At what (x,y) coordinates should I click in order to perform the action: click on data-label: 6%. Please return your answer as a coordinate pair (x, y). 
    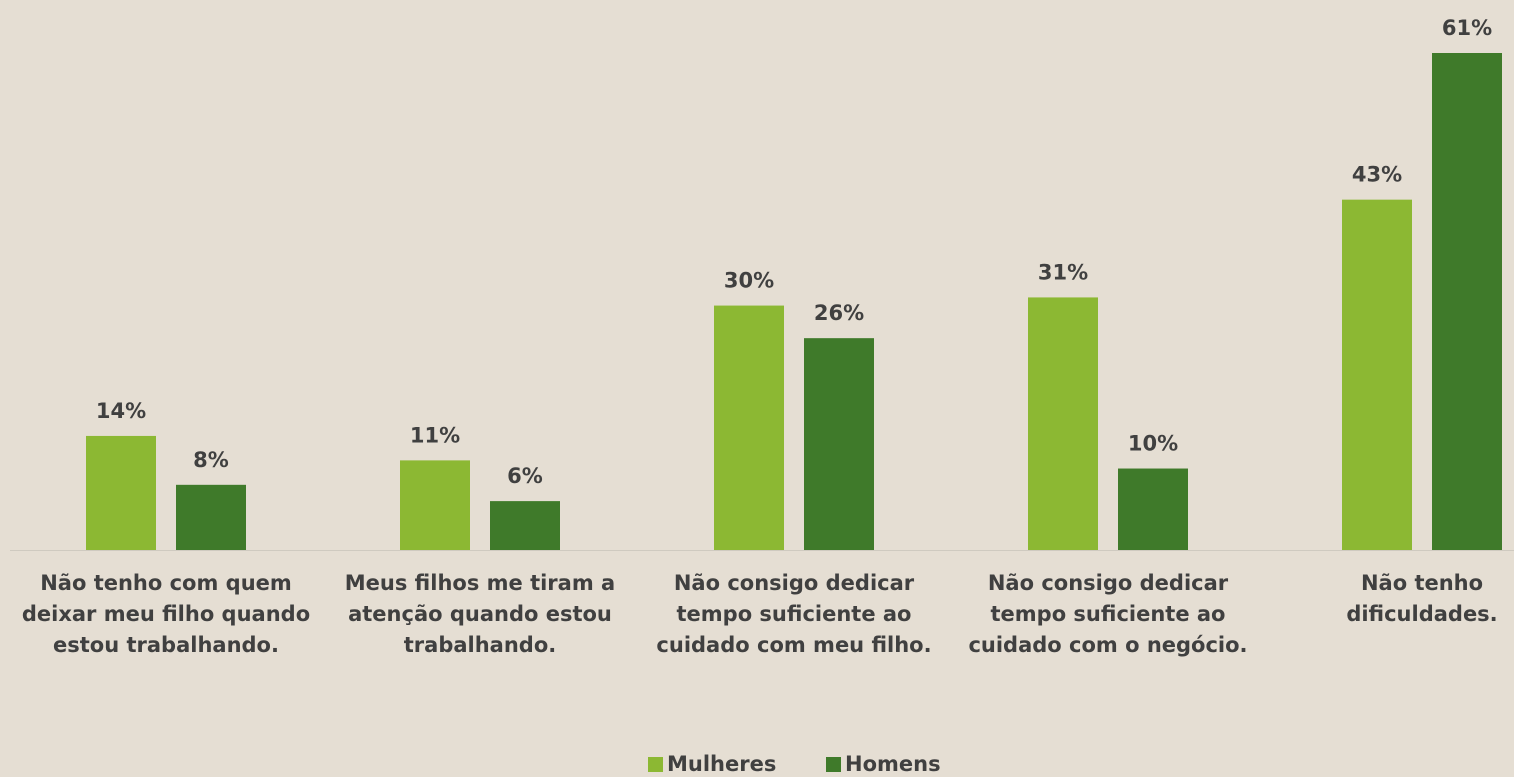
    Looking at the image, I should click on (525, 476).